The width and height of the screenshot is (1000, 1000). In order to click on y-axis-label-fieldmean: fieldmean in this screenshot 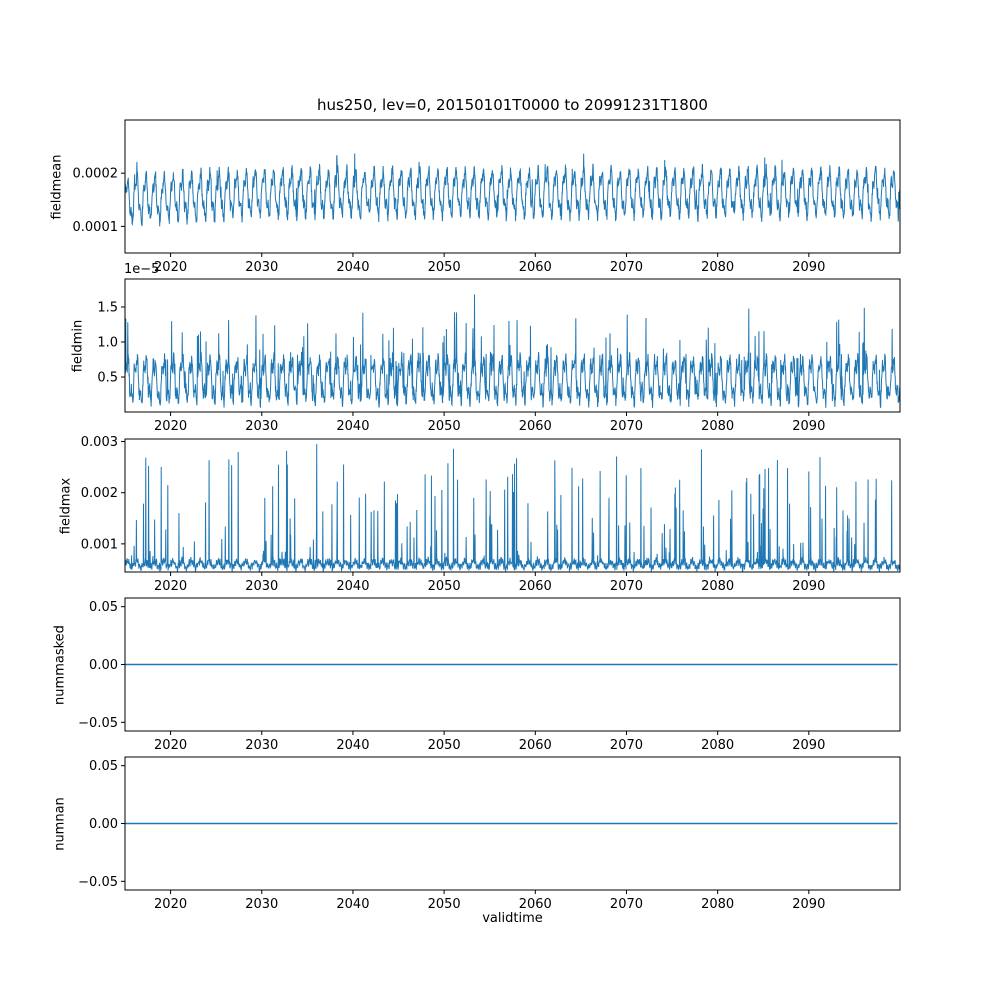, I will do `click(56, 186)`.